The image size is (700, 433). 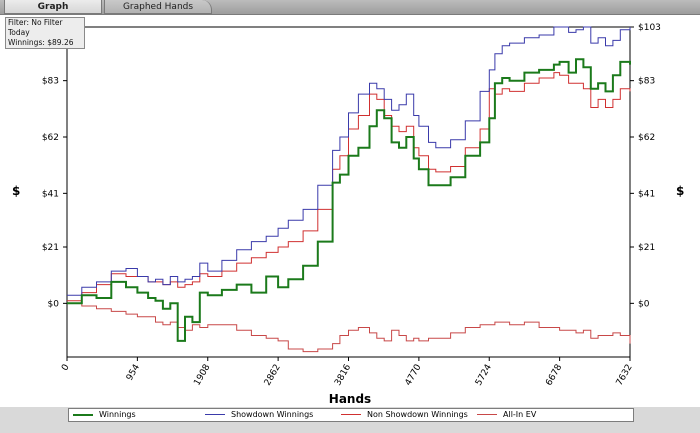 What do you see at coordinates (50, 248) in the screenshot?
I see `y-tick-label-left: $21` at bounding box center [50, 248].